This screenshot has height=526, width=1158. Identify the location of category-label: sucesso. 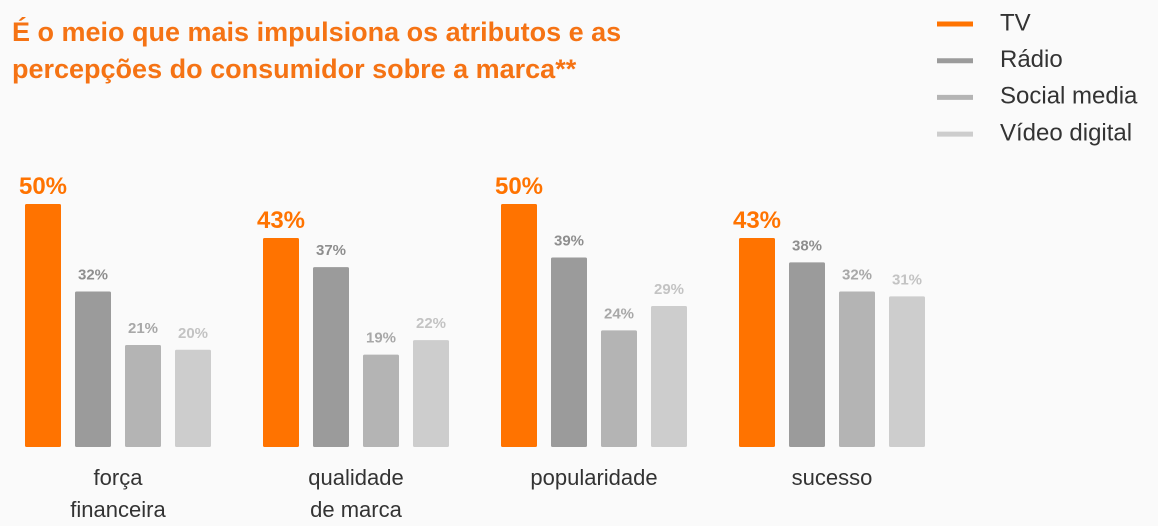
(832, 478).